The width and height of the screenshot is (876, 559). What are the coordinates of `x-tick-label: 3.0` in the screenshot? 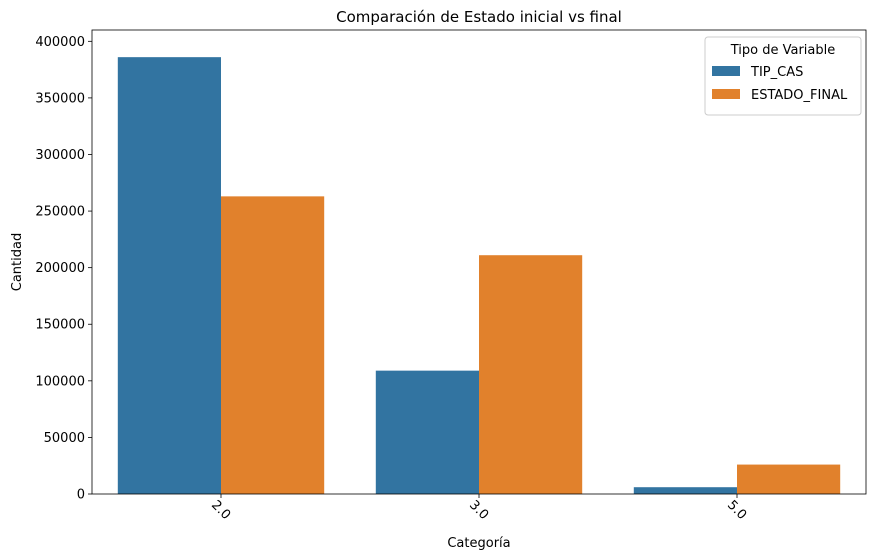 It's located at (478, 510).